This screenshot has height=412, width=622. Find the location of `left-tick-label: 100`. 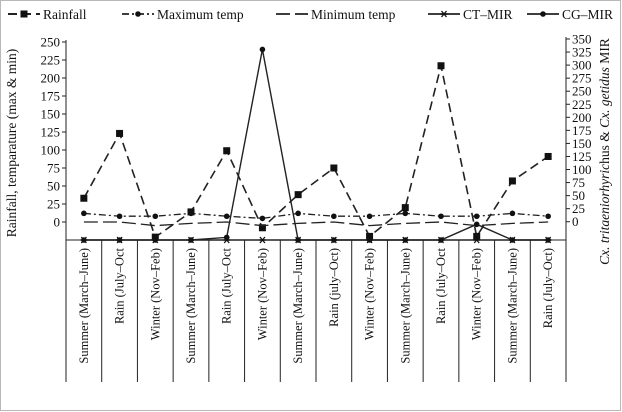

left-tick-label: 100 is located at coordinates (51, 150).